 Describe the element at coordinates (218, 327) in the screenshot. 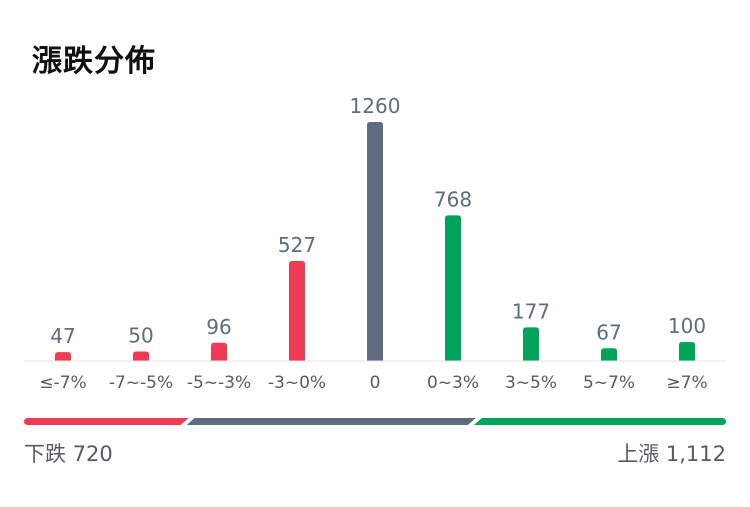

I see `bar-value-label: 96` at that location.